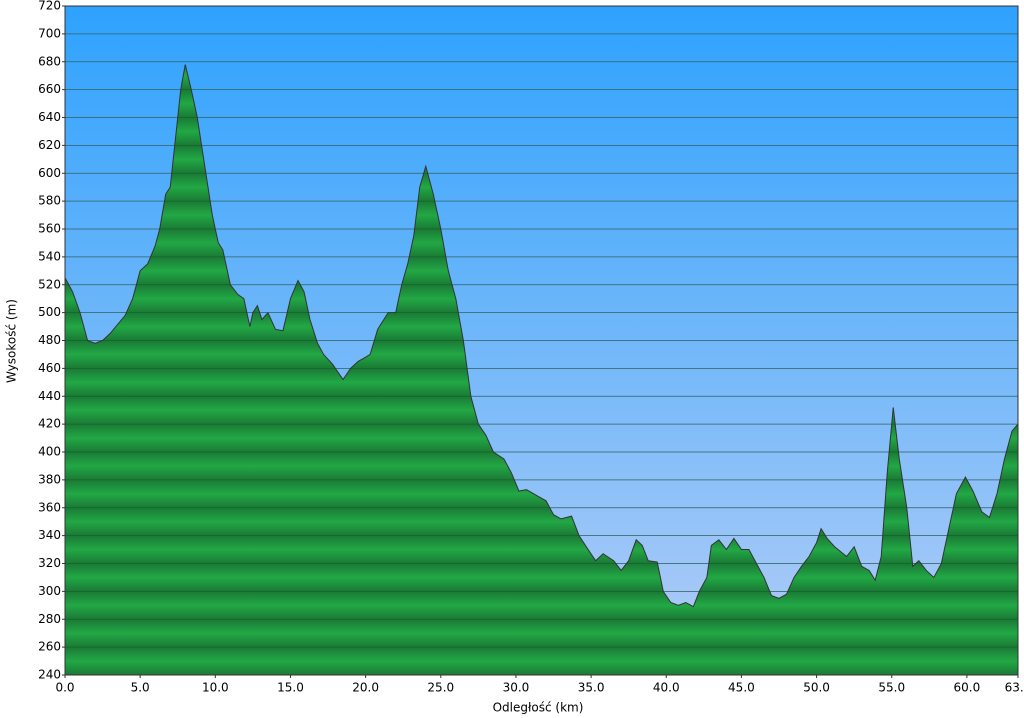 This screenshot has height=718, width=1024. I want to click on y-tick-label: 560, so click(49, 229).